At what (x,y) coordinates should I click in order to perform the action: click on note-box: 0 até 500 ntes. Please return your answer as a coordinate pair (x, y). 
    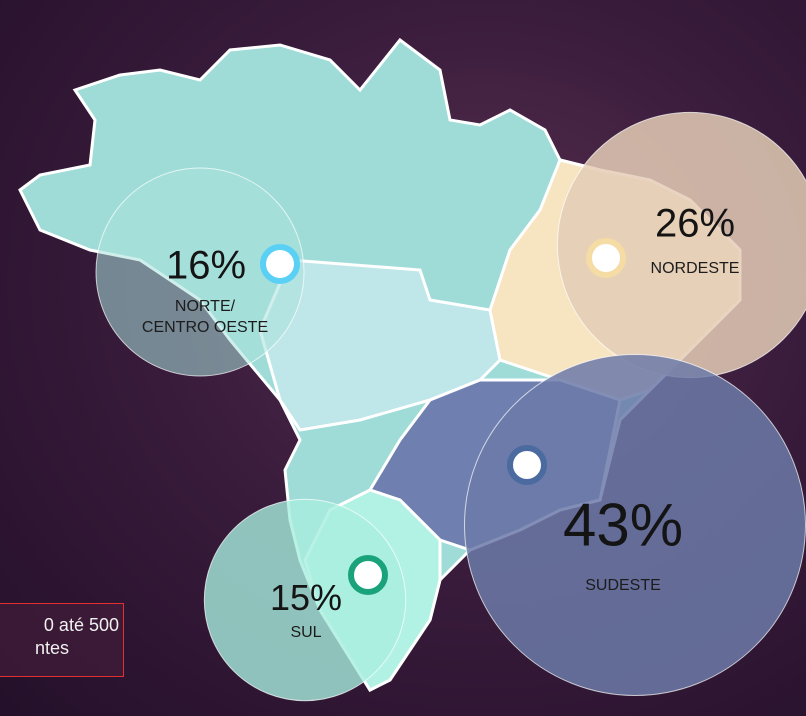
    Looking at the image, I should click on (62, 640).